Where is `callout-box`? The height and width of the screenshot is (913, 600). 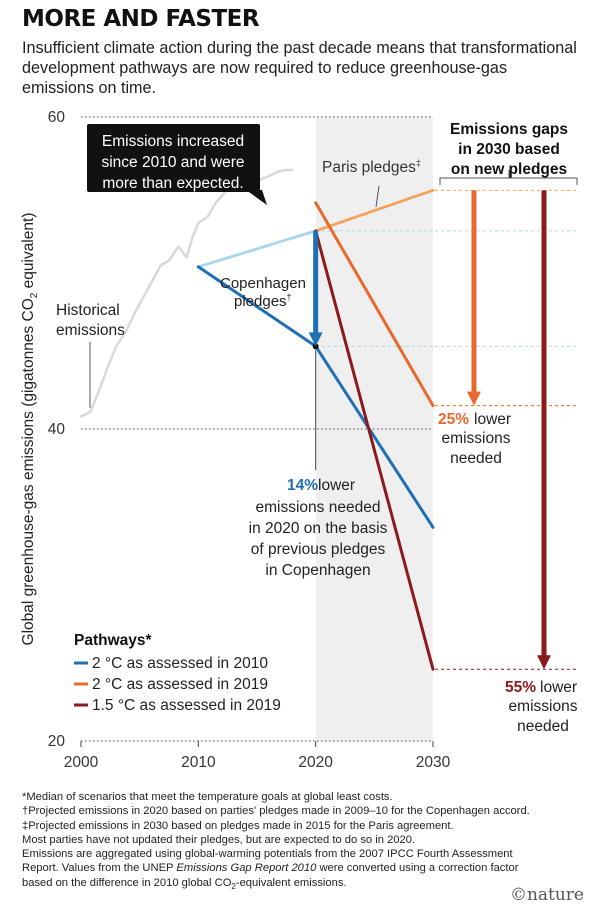
callout-box is located at coordinates (173, 158).